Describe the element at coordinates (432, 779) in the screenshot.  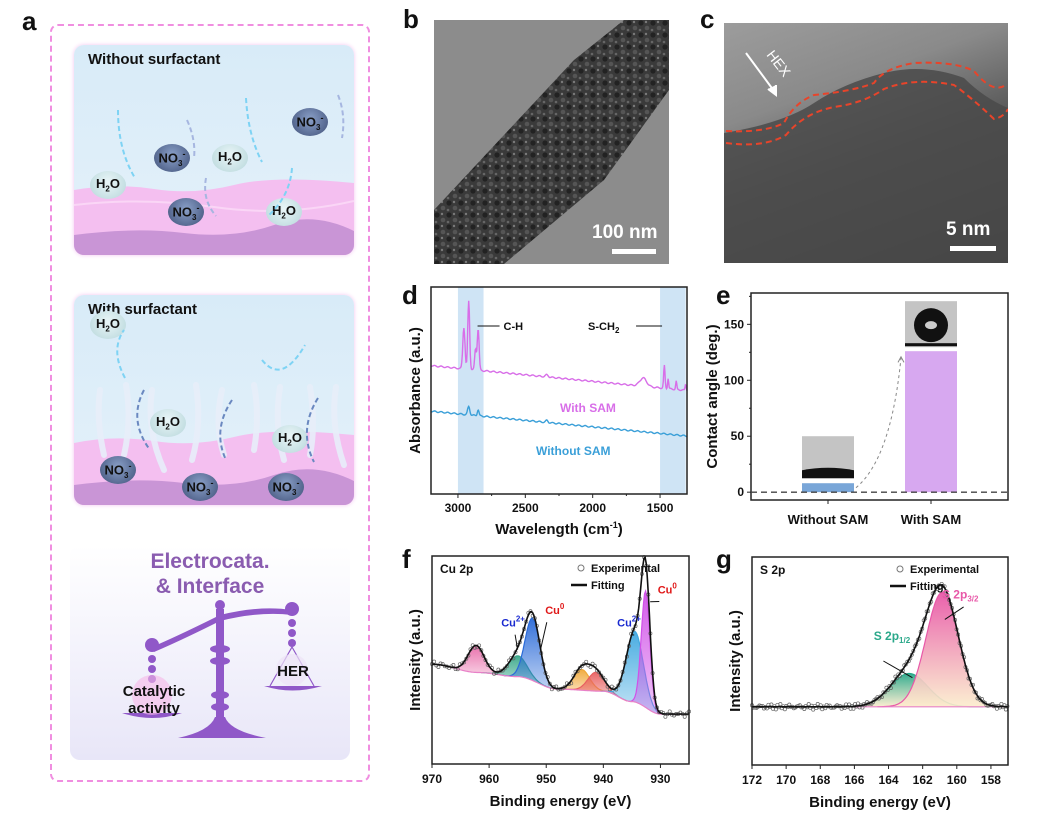
I see `x-tick-label: 970` at that location.